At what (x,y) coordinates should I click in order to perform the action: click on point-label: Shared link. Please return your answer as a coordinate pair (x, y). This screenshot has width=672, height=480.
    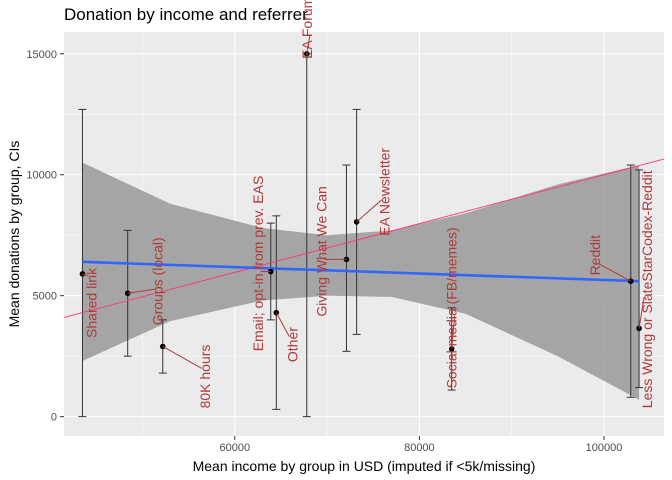
    Looking at the image, I should click on (92, 302).